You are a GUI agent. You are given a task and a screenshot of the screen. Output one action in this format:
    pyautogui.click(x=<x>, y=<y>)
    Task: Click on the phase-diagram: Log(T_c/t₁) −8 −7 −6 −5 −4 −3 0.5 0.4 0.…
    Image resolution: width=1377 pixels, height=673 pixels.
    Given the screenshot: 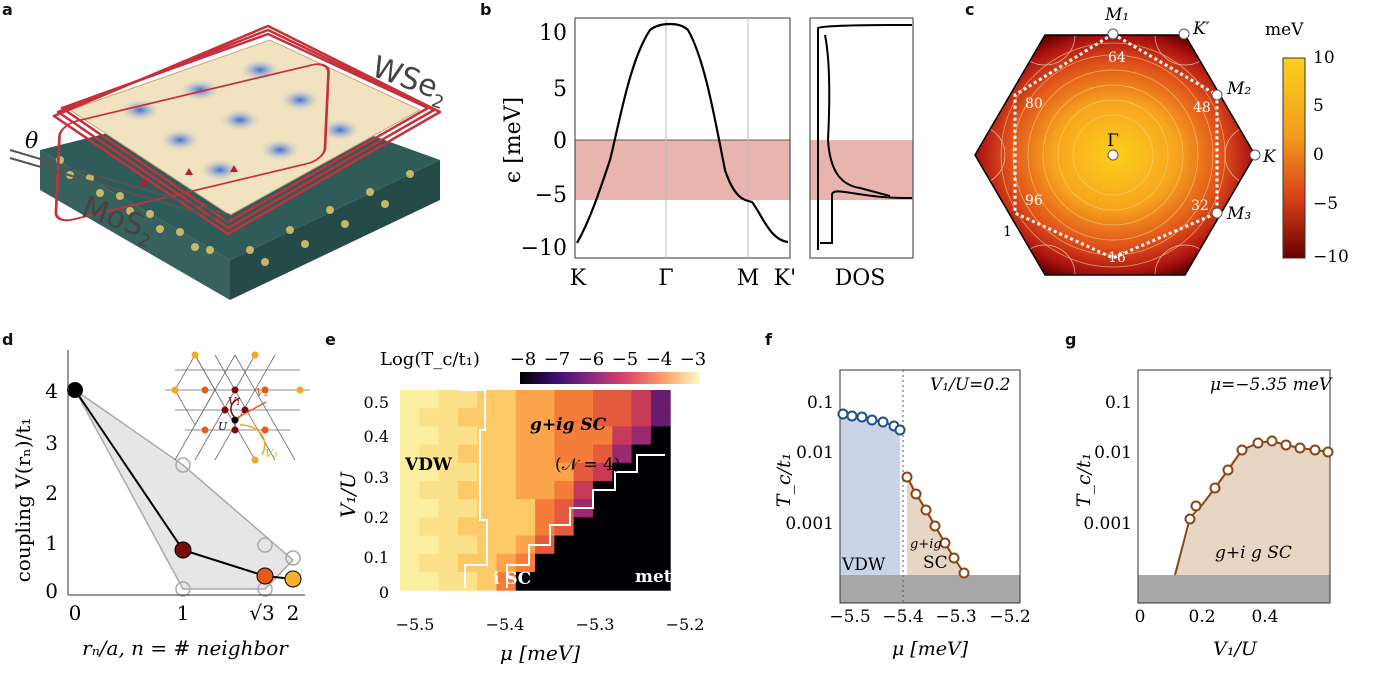 What is the action you would take?
    pyautogui.click(x=521, y=507)
    